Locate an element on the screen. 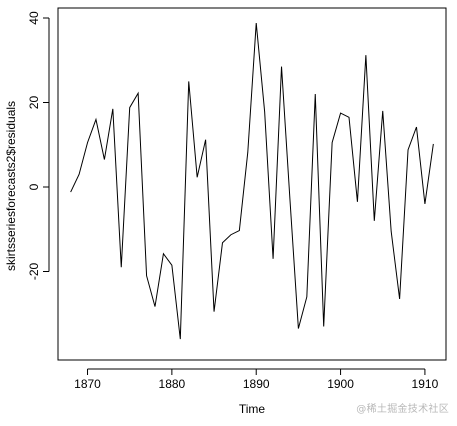 The height and width of the screenshot is (426, 457). x-tick-label: 1900 is located at coordinates (340, 384).